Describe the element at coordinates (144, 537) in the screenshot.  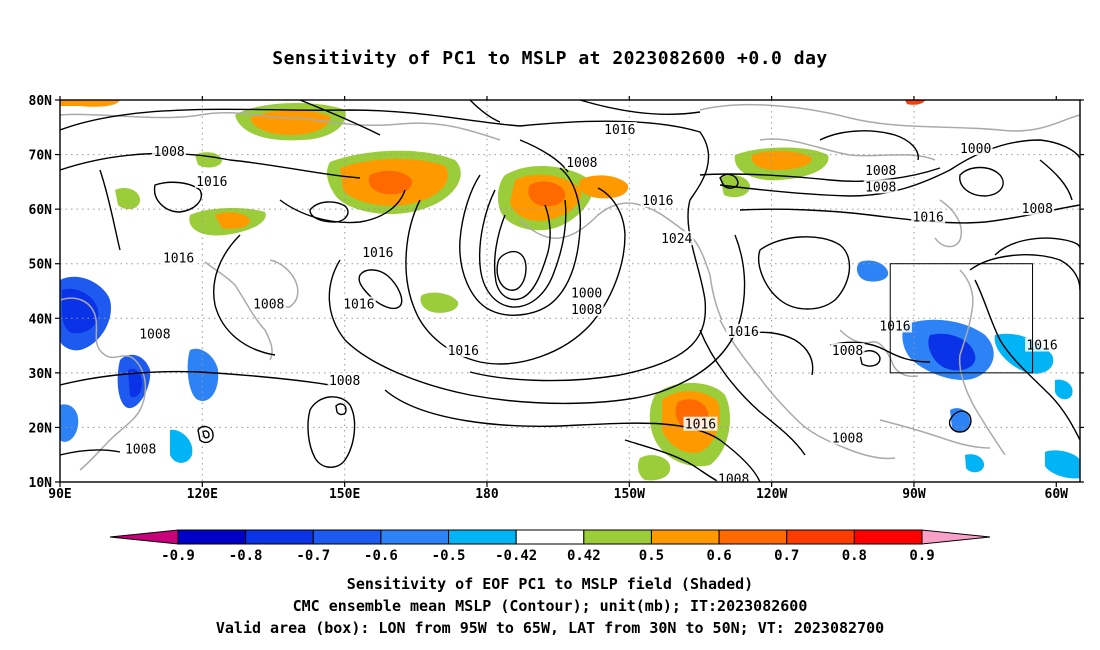
I see `colorbar-under-arrow` at that location.